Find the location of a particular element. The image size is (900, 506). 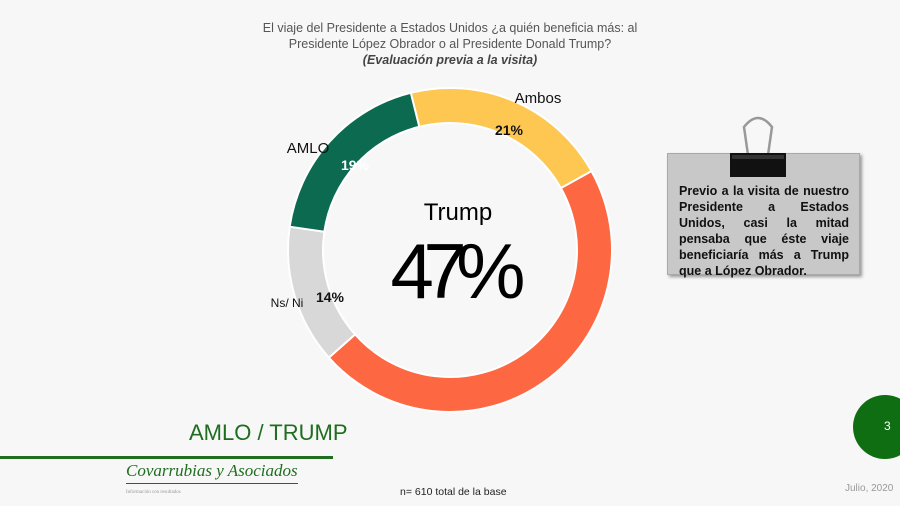

page-number-badge: 3 is located at coordinates (876, 427).